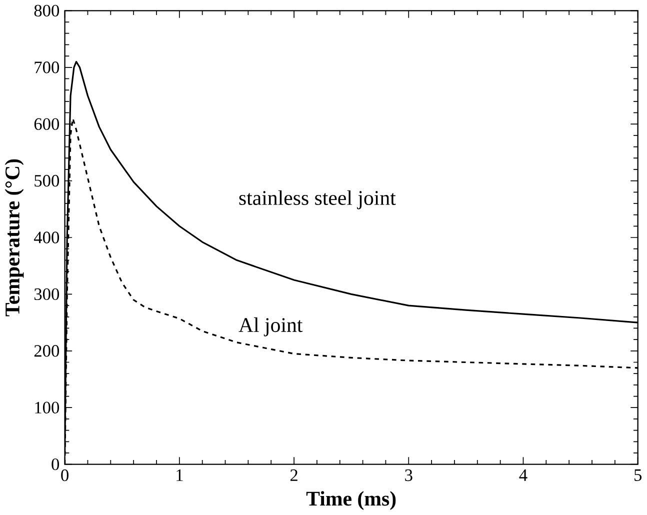 The height and width of the screenshot is (515, 647). Describe the element at coordinates (317, 200) in the screenshot. I see `text: stainless steel joint` at that location.